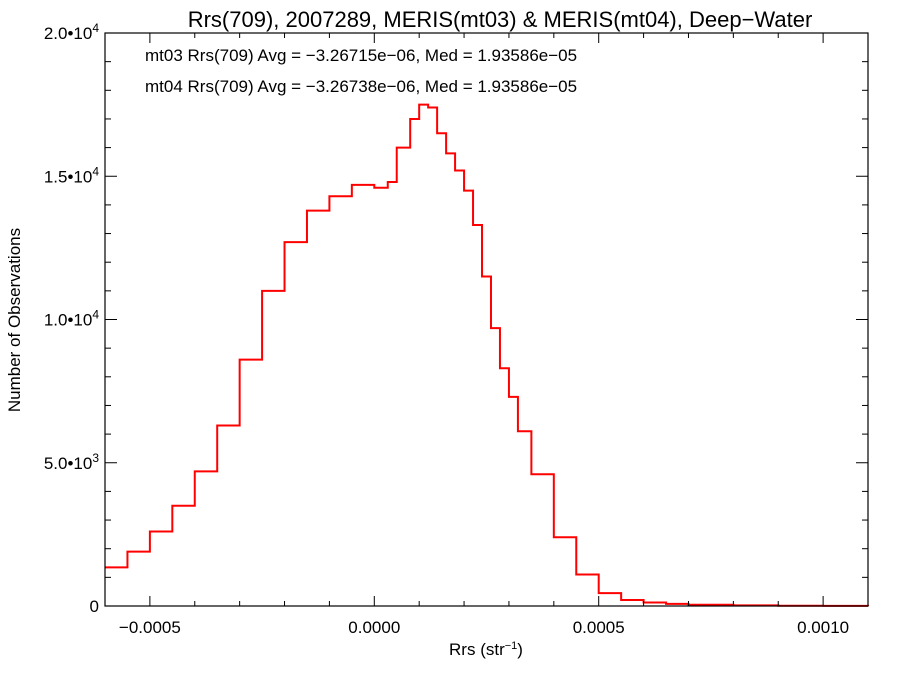 The width and height of the screenshot is (900, 675). What do you see at coordinates (823, 627) in the screenshot?
I see `x-tick-label: 0.0010` at bounding box center [823, 627].